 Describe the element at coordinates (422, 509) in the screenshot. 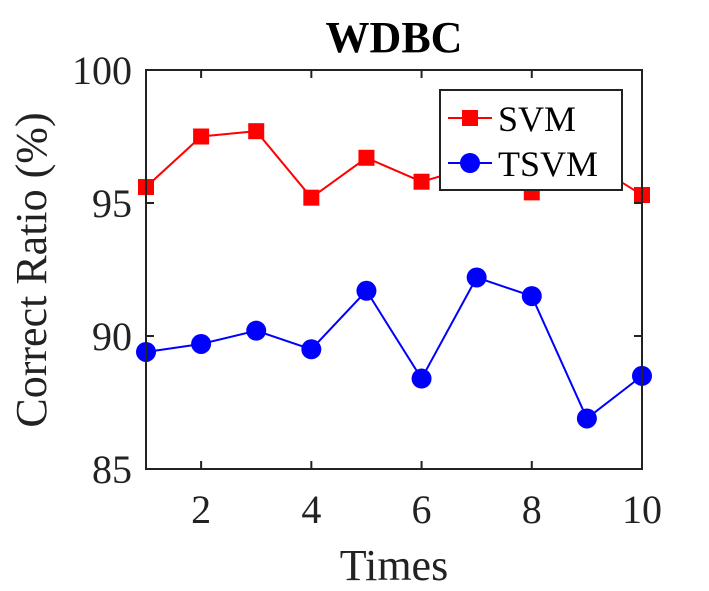

I see `x-tick-label: 6` at that location.